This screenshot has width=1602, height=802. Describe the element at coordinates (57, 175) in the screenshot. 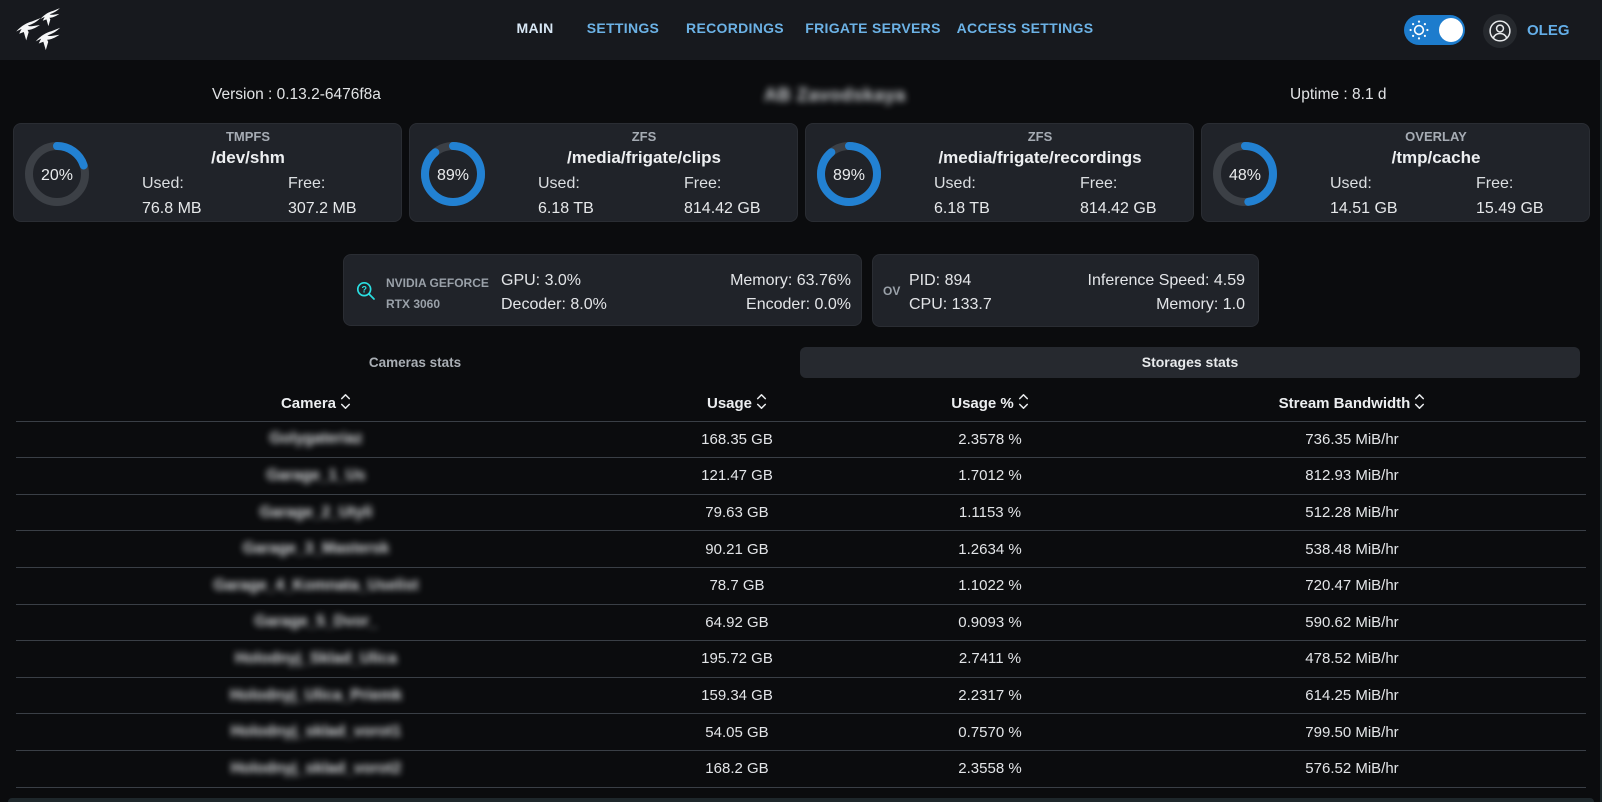

I see `svg-text: 20%` at that location.